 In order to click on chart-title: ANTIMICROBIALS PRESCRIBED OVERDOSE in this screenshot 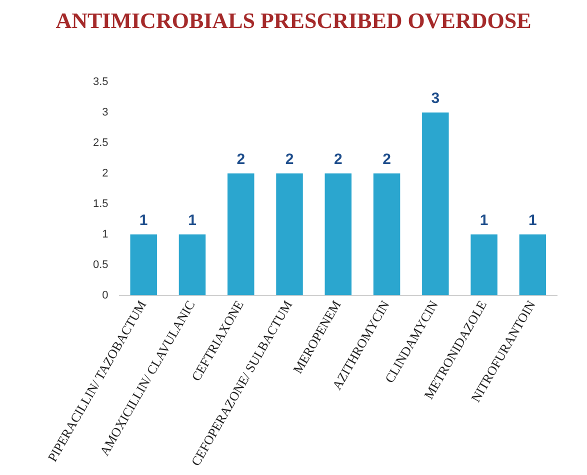, I will do `click(293, 21)`.